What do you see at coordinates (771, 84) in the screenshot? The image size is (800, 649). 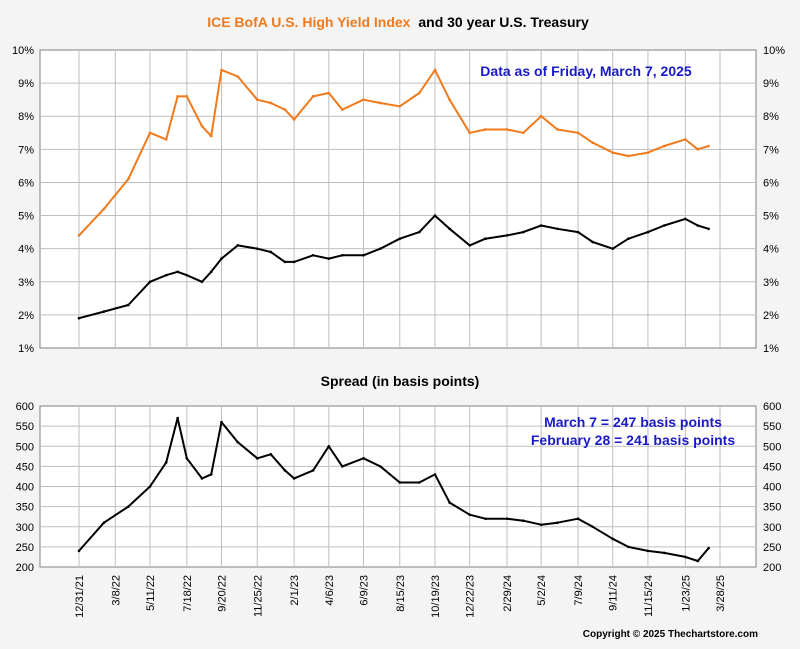 I see `top-y-tick-right: 9%` at bounding box center [771, 84].